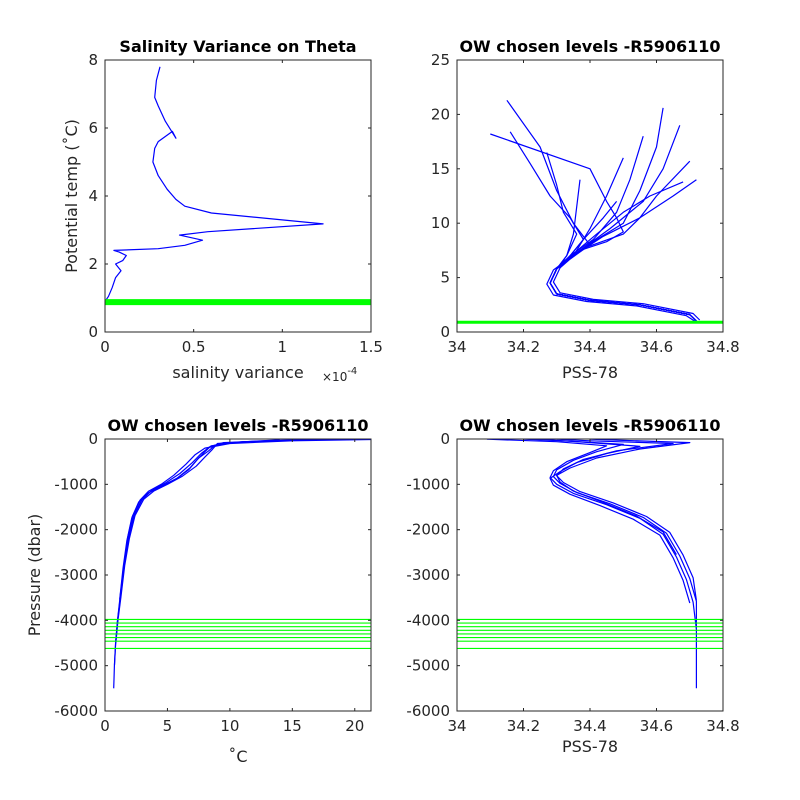  I want to click on x-axis-label: salinity variance, so click(237, 372).